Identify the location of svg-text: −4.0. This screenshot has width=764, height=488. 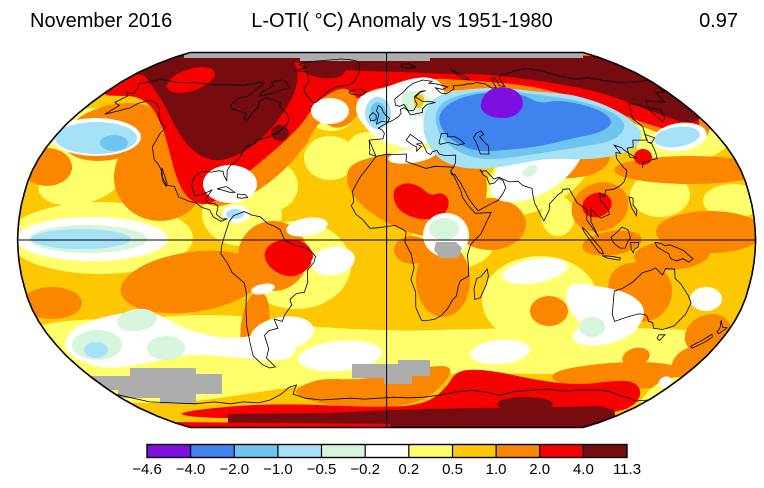
(191, 469).